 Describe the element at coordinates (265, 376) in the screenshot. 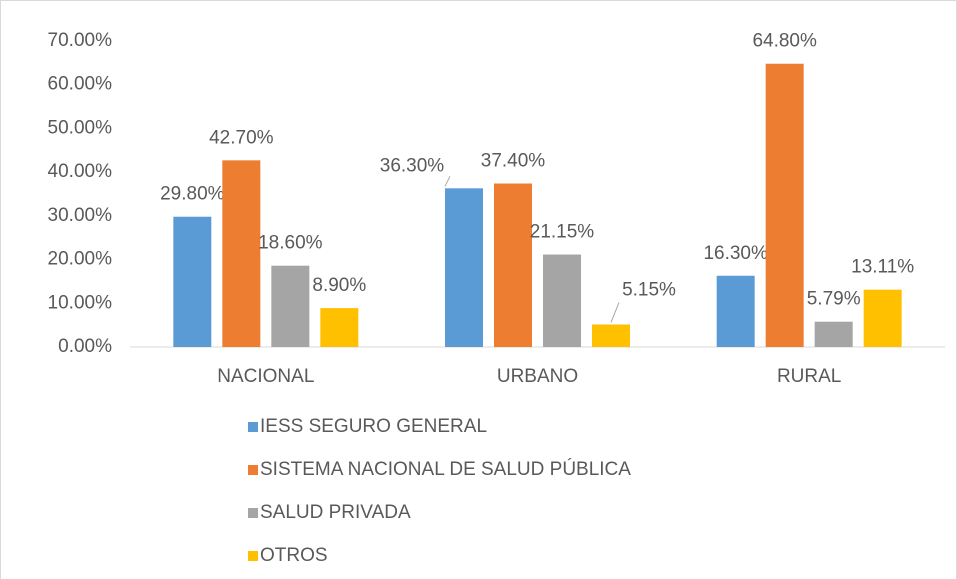

I see `x-tick-label: NACIONAL` at that location.